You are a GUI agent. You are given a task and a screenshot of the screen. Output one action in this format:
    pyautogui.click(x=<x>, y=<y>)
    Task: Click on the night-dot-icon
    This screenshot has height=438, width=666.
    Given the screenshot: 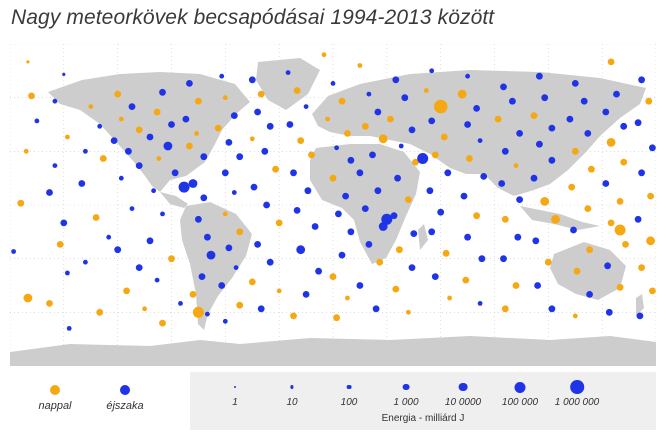 What is the action you would take?
    pyautogui.click(x=125, y=390)
    